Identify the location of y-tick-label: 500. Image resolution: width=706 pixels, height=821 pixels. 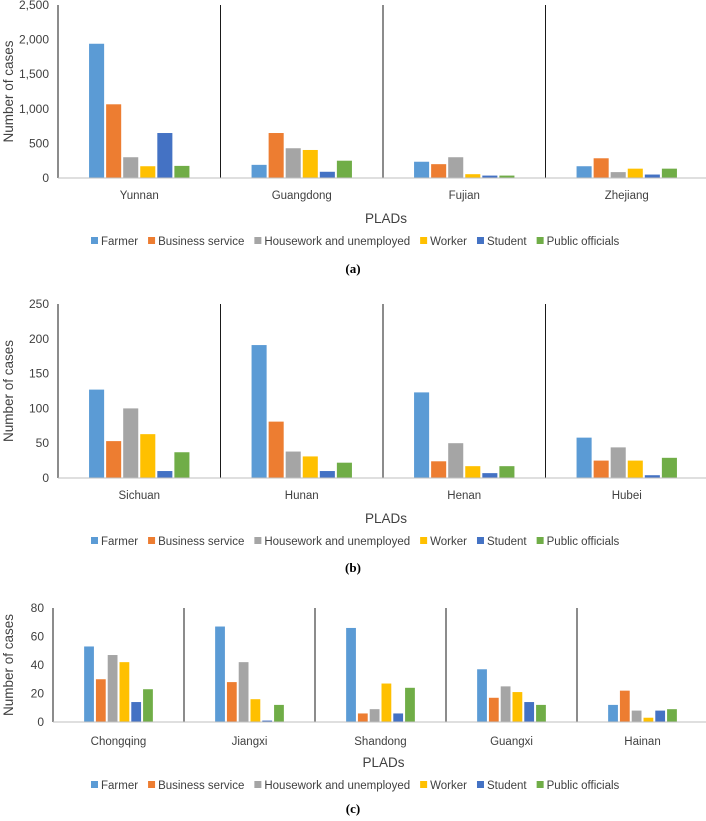
(39, 143).